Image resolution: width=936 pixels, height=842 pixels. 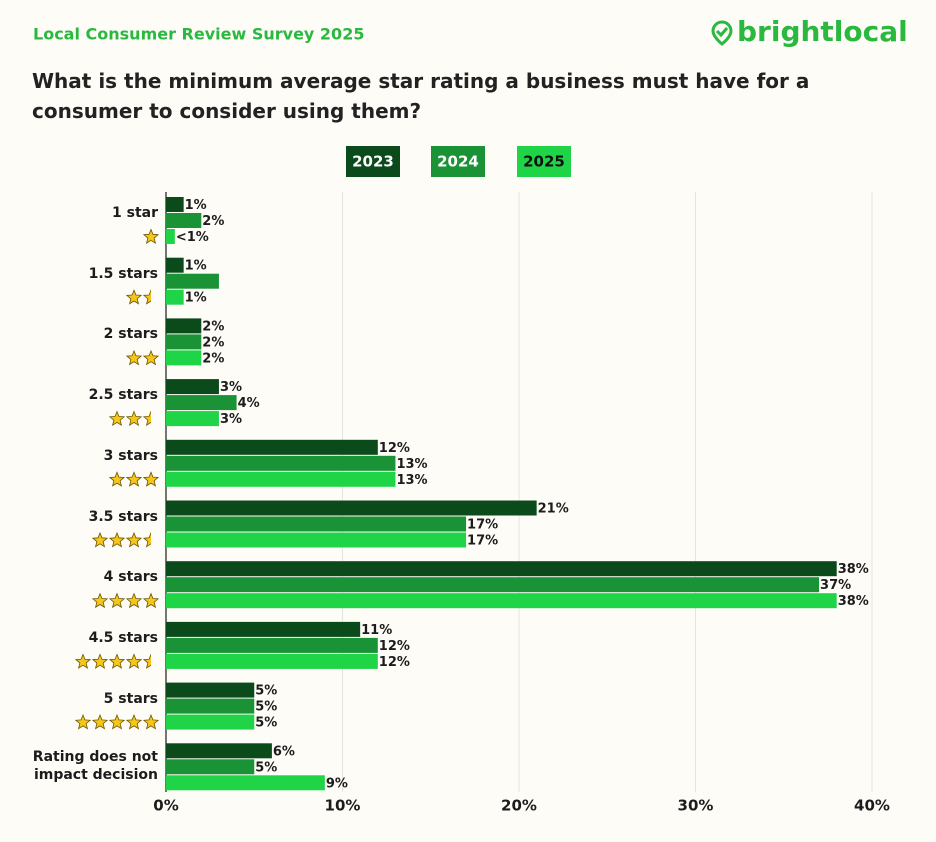 I want to click on category-label: 2.5 stars, so click(x=123, y=395).